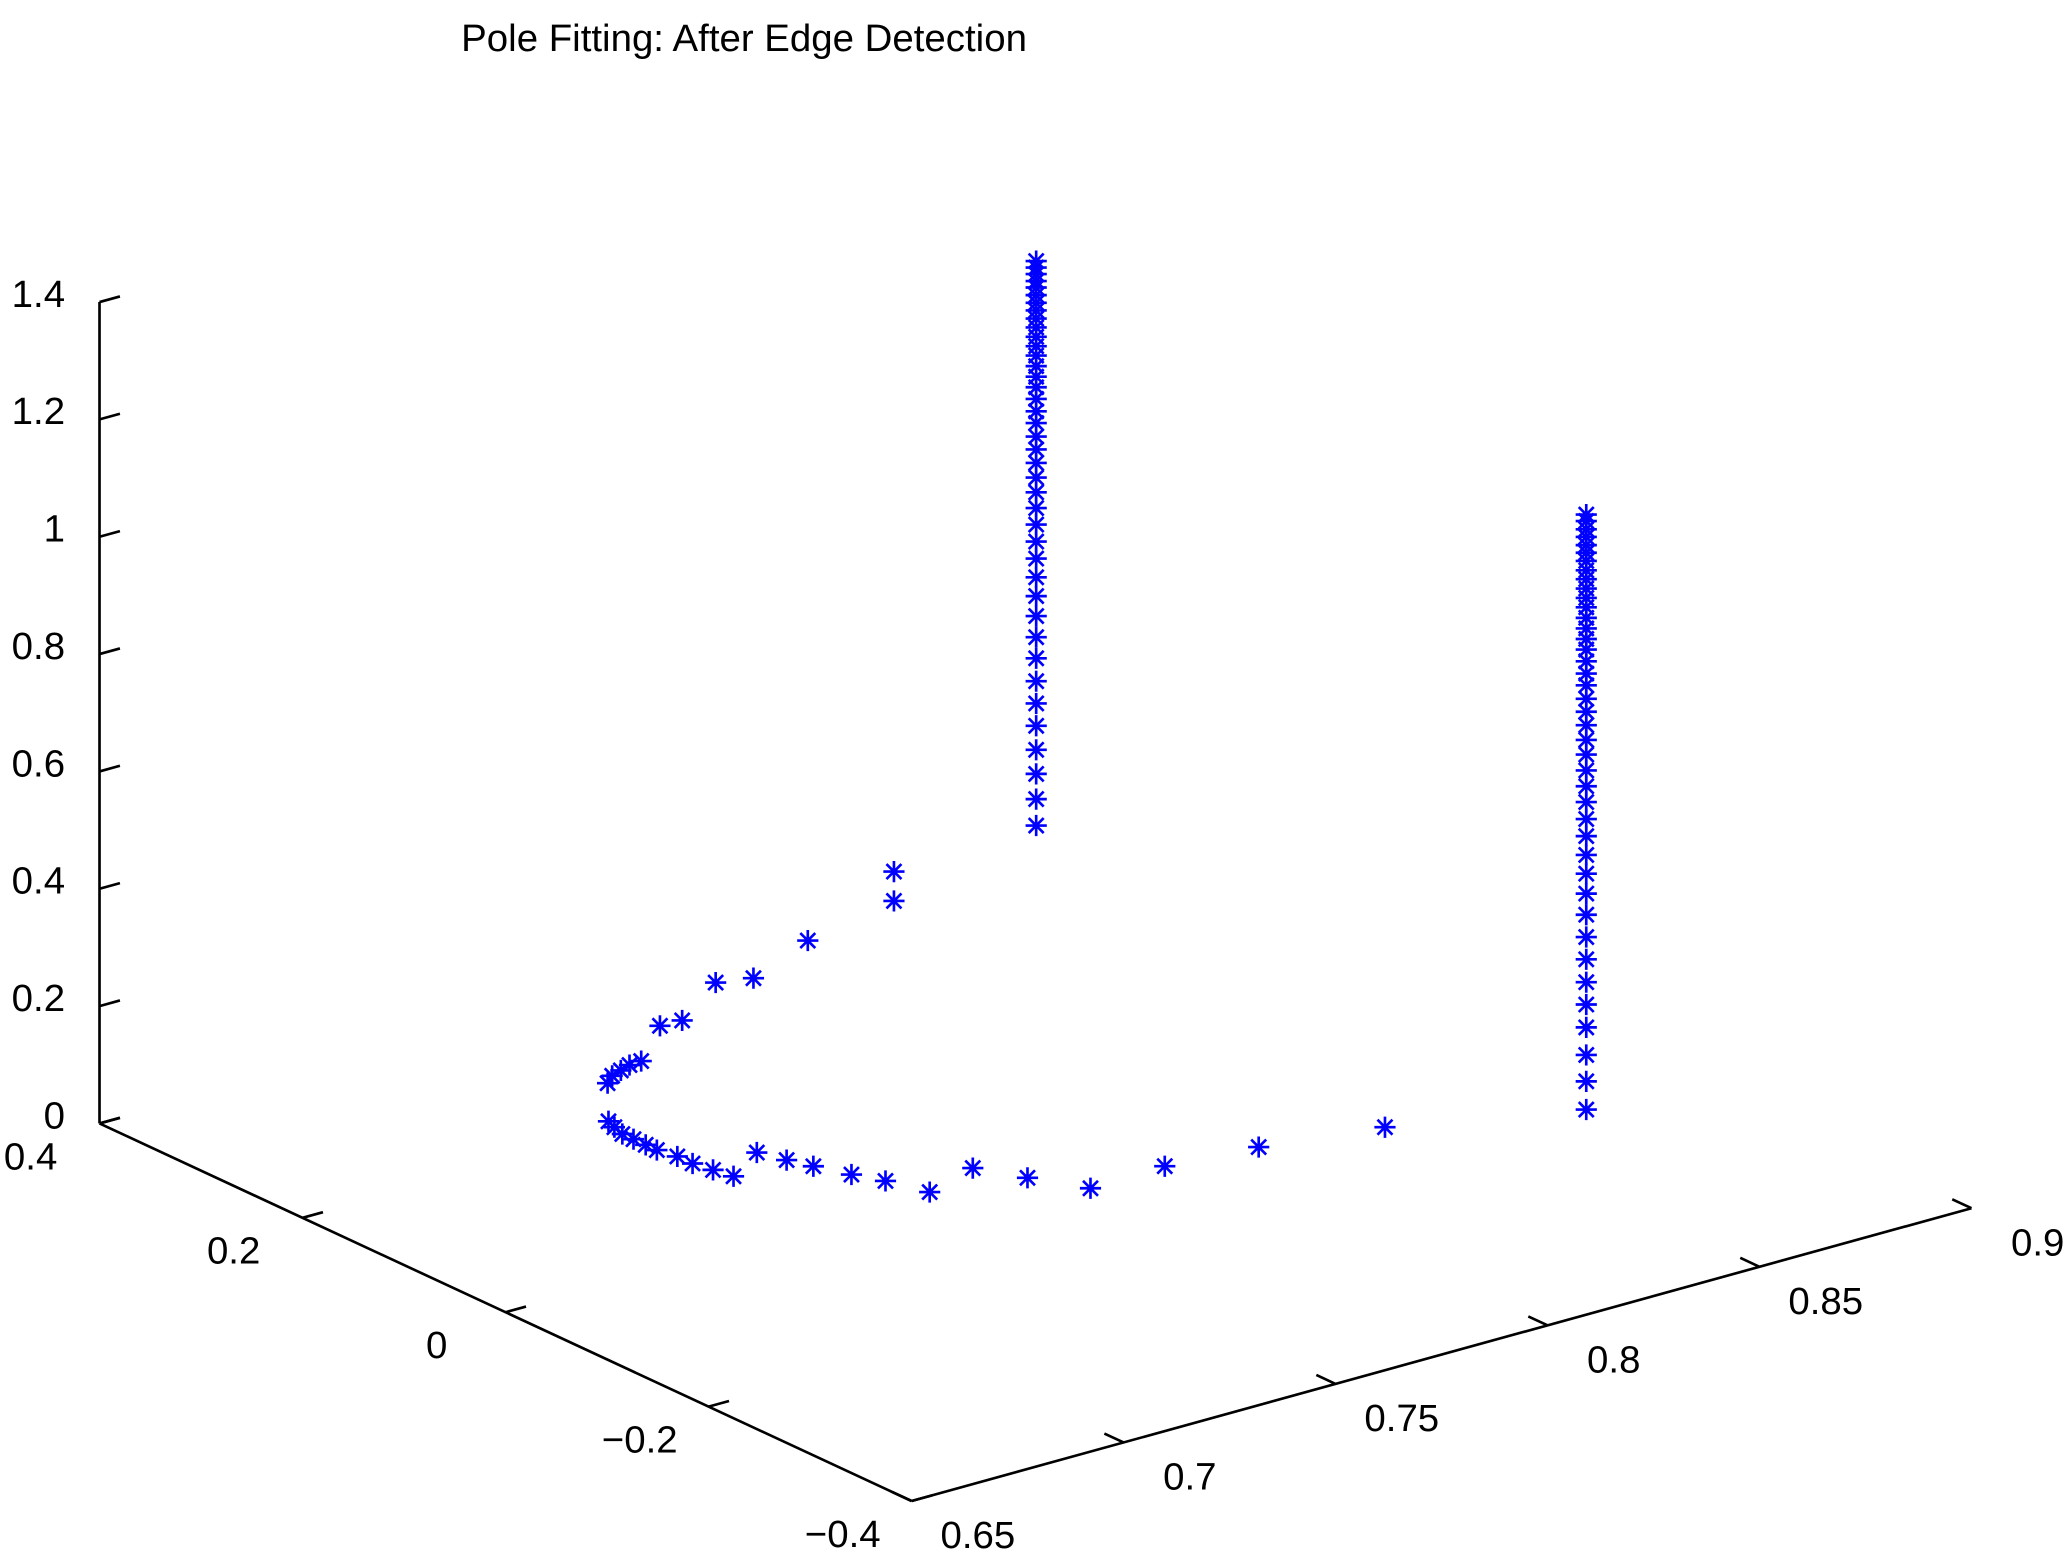  I want to click on x-tick-label: 0.65, so click(977, 1534).